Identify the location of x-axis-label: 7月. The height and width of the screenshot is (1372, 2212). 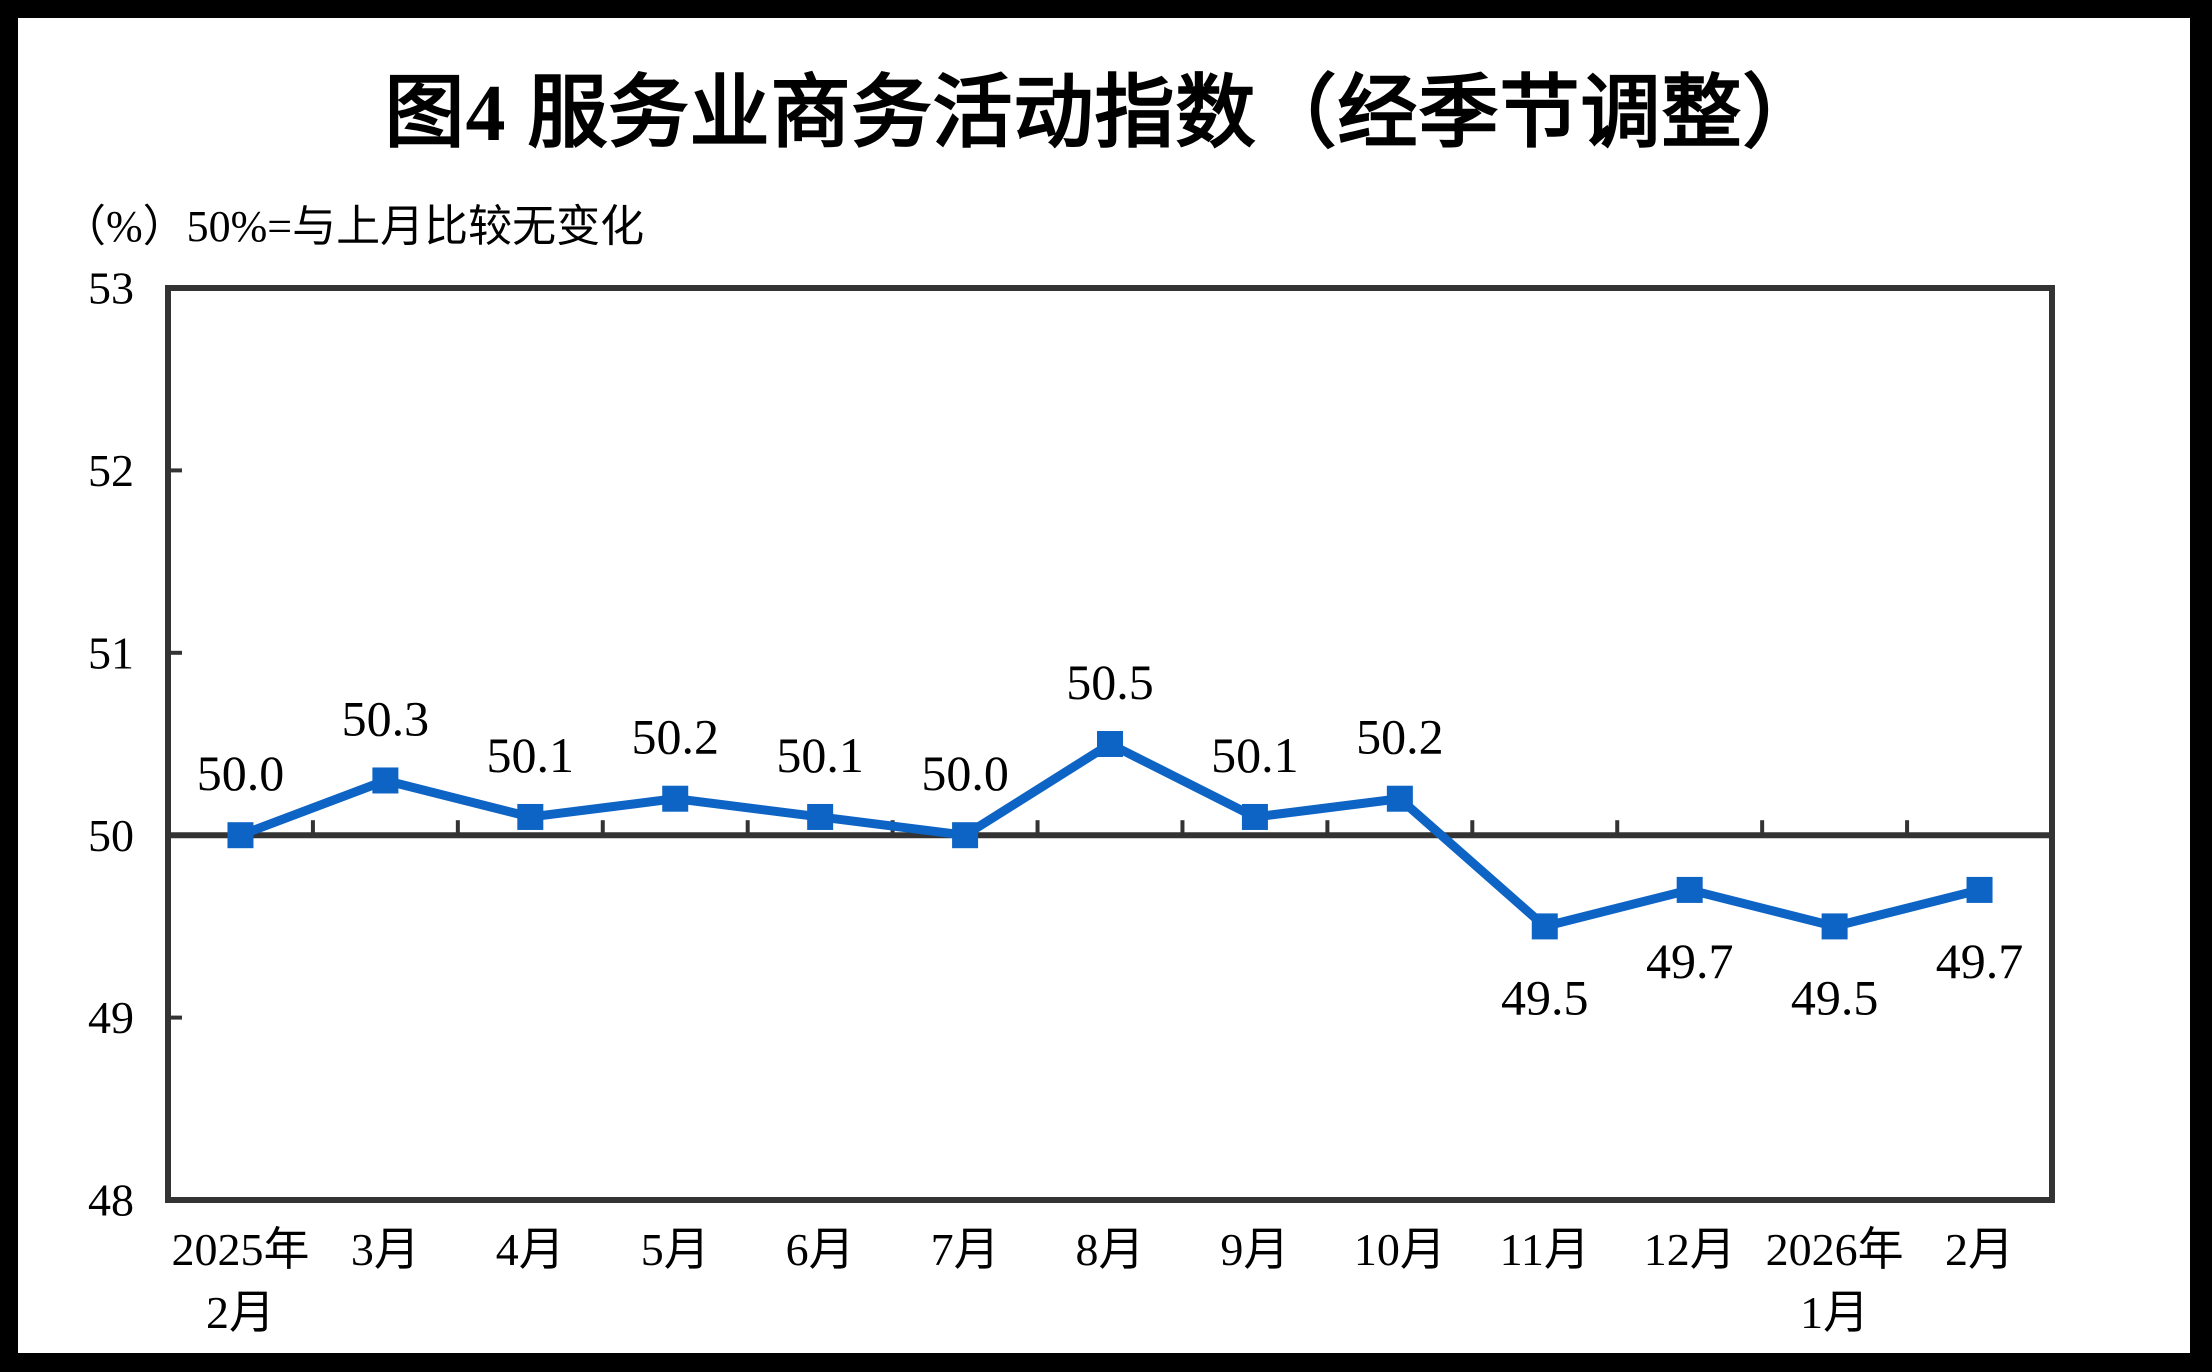
(965, 1249).